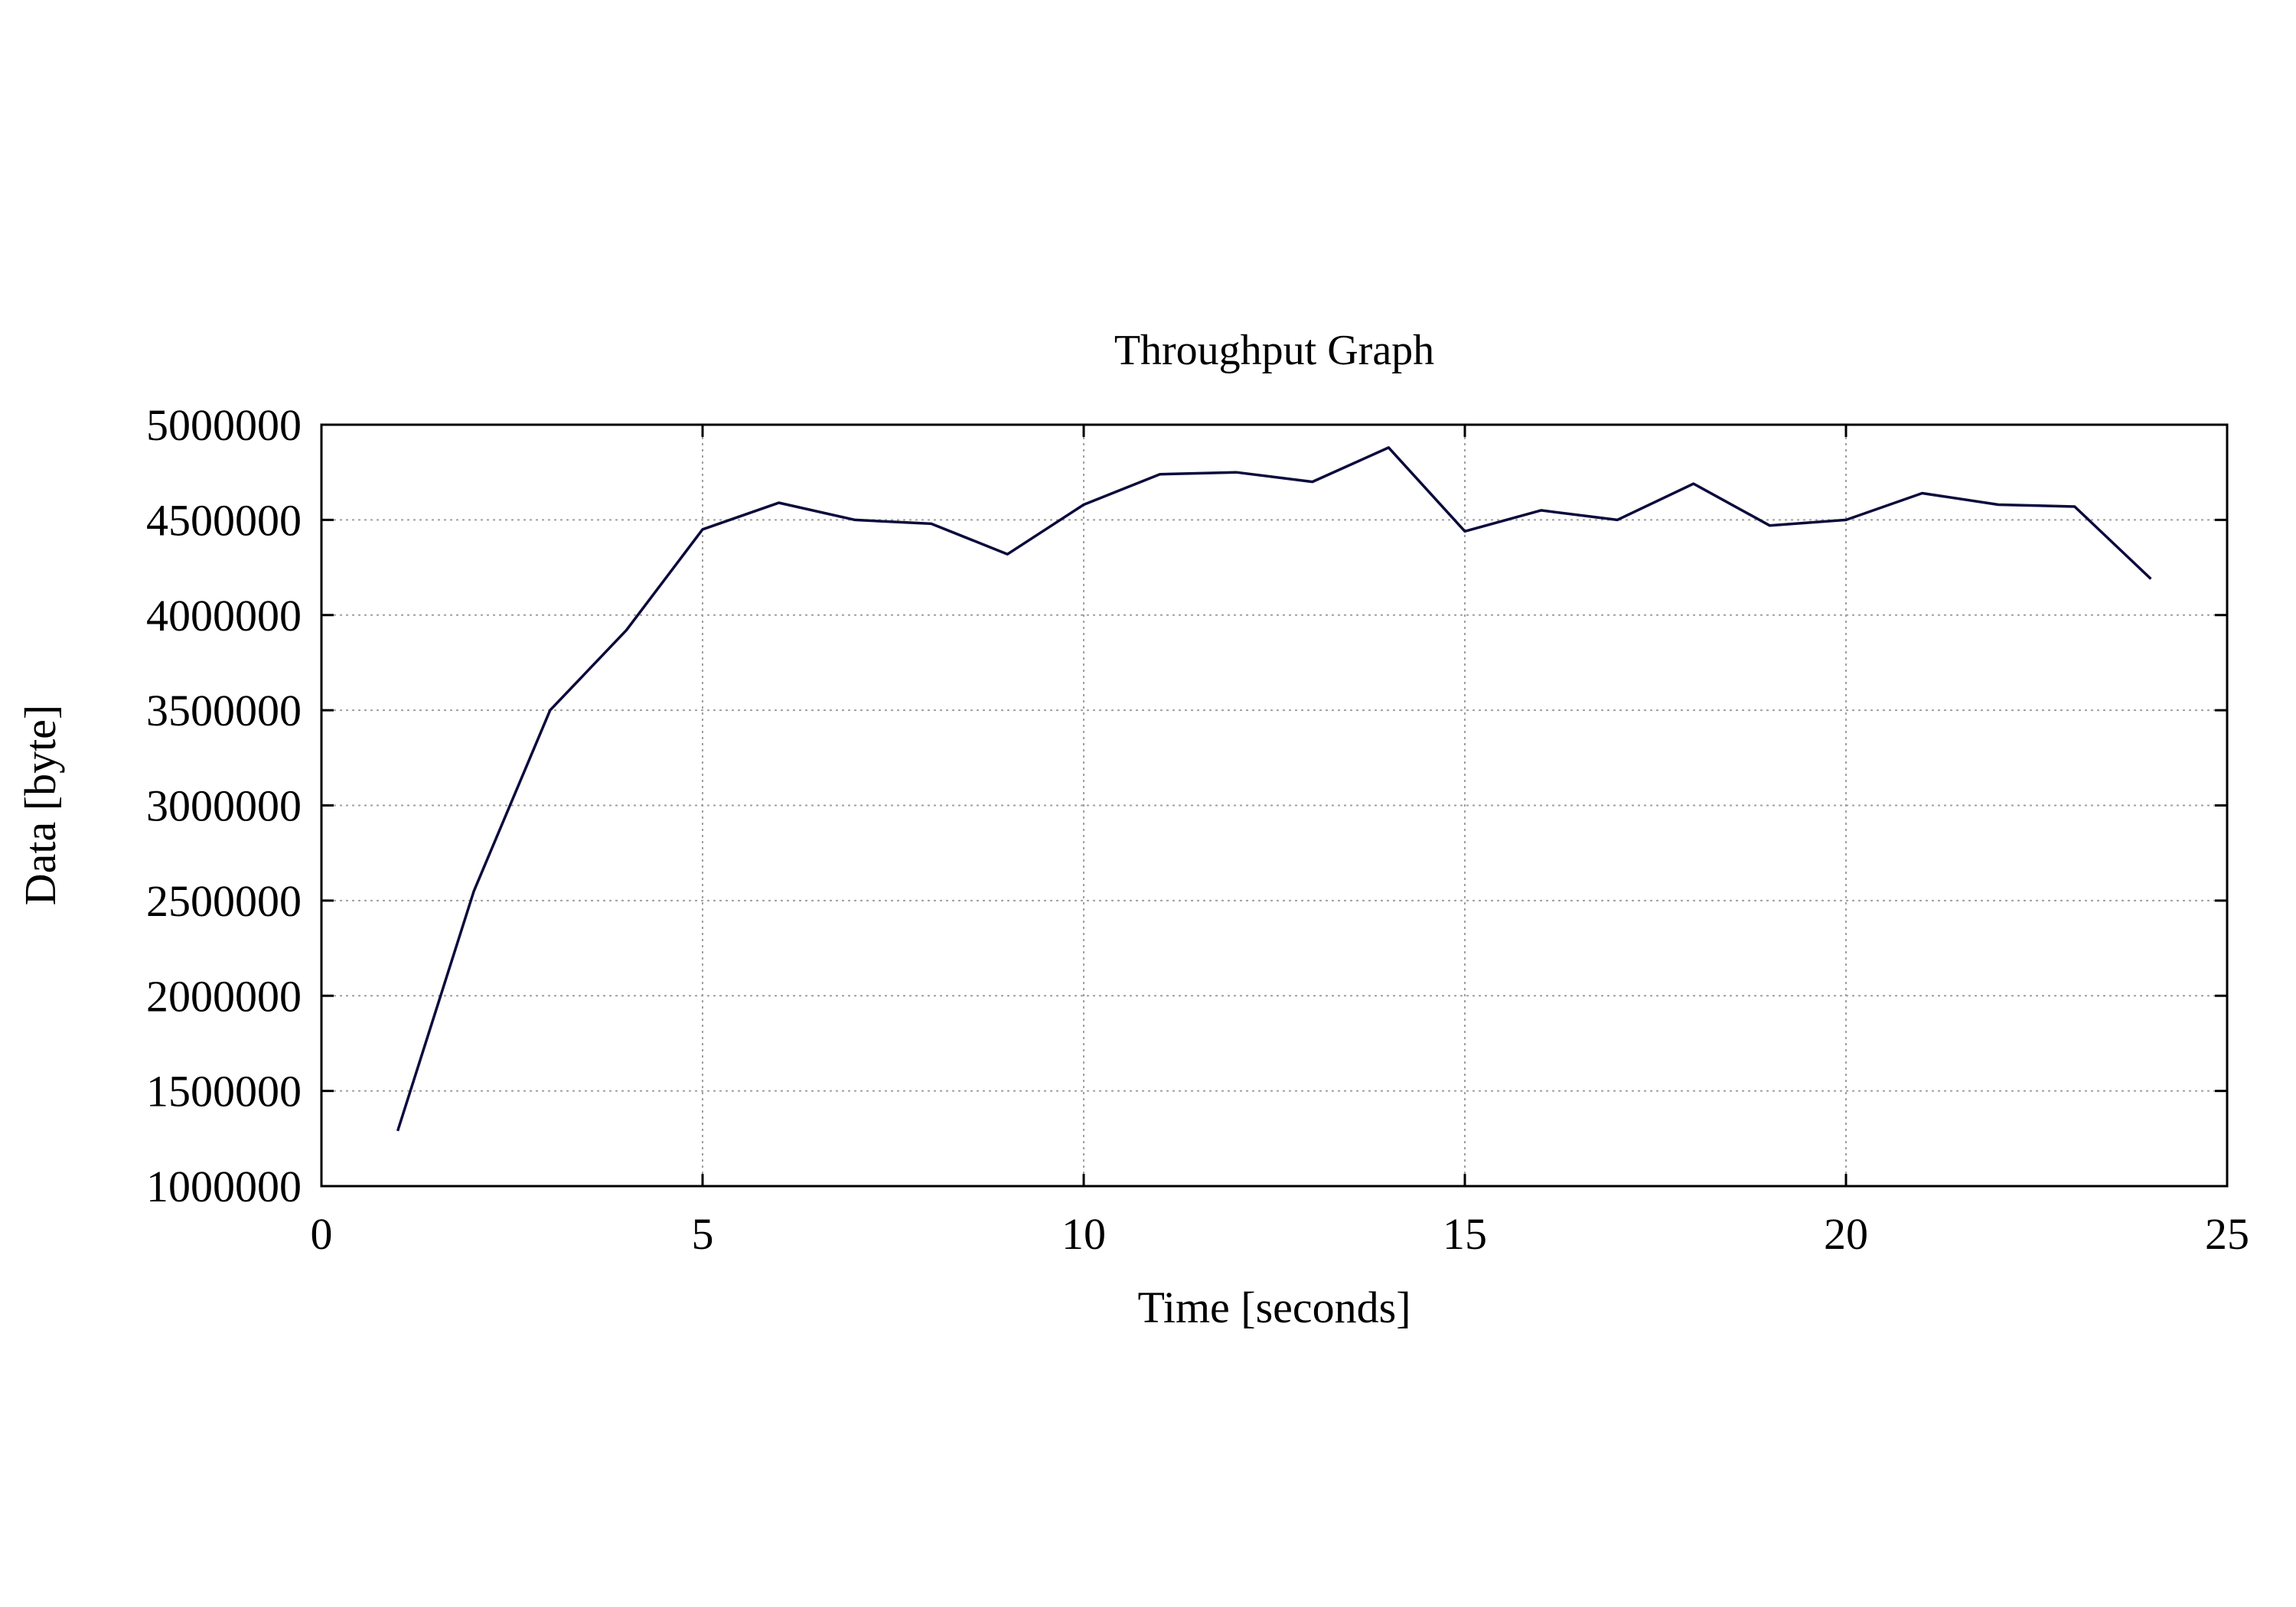 The image size is (2296, 1607). What do you see at coordinates (224, 1091) in the screenshot?
I see `y-tick-label: 1500000` at bounding box center [224, 1091].